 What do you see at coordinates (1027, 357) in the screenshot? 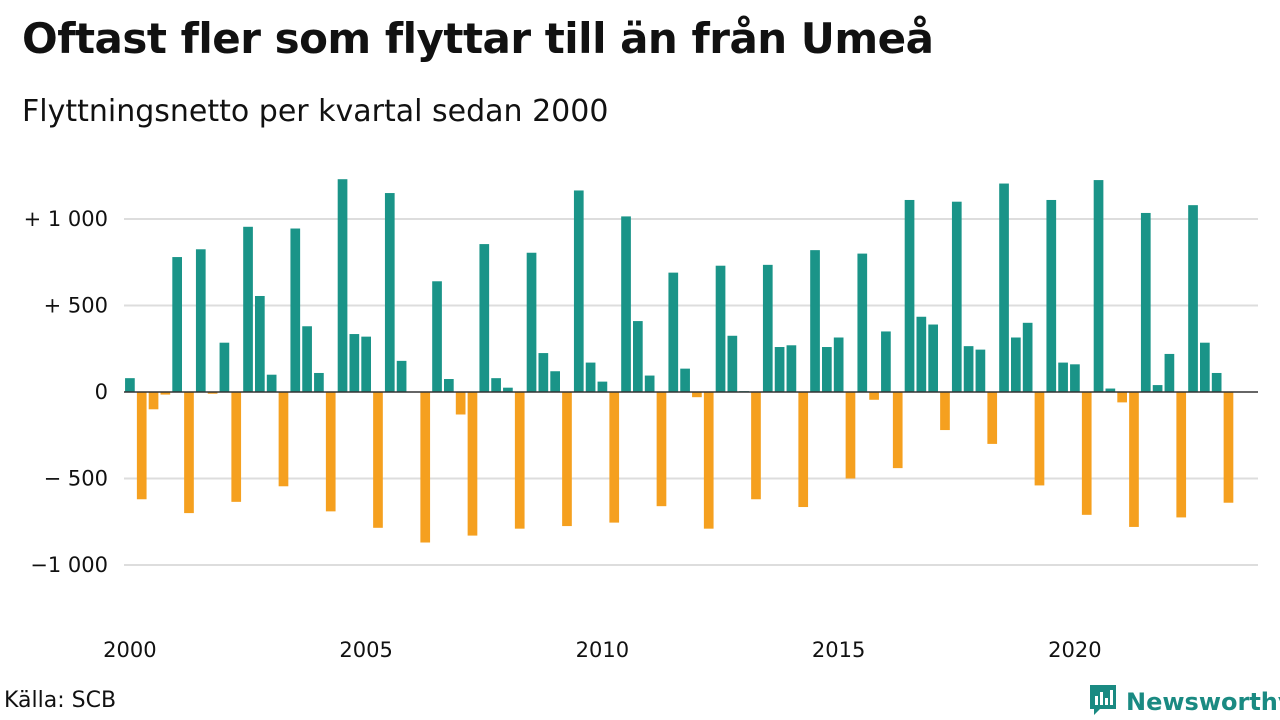
I see `bar-2019K1` at bounding box center [1027, 357].